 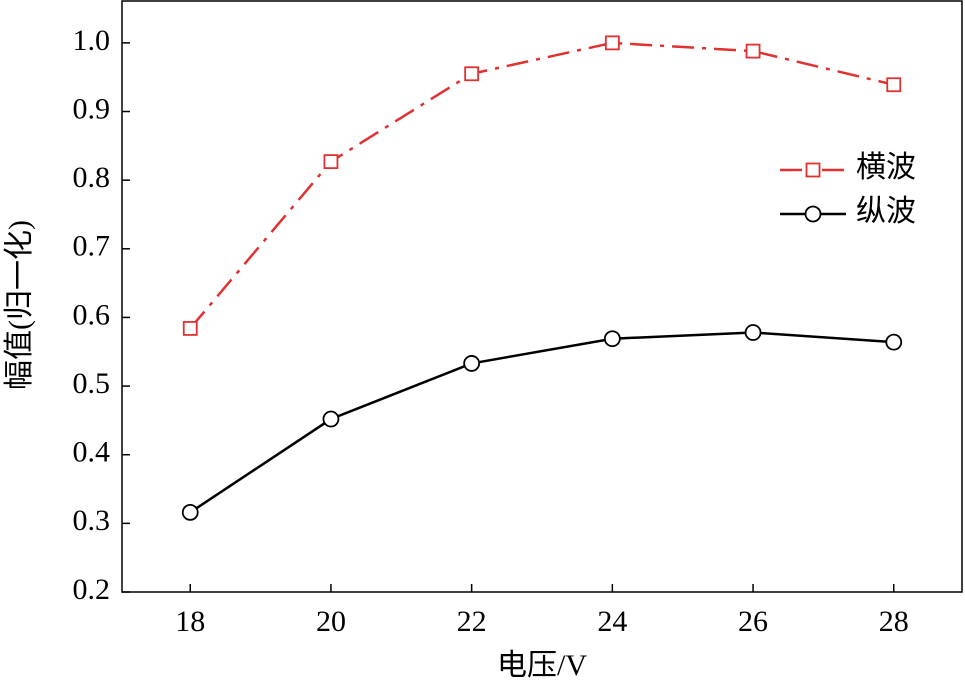 What do you see at coordinates (92, 108) in the screenshot?
I see `y-tick-label: 0.9` at bounding box center [92, 108].